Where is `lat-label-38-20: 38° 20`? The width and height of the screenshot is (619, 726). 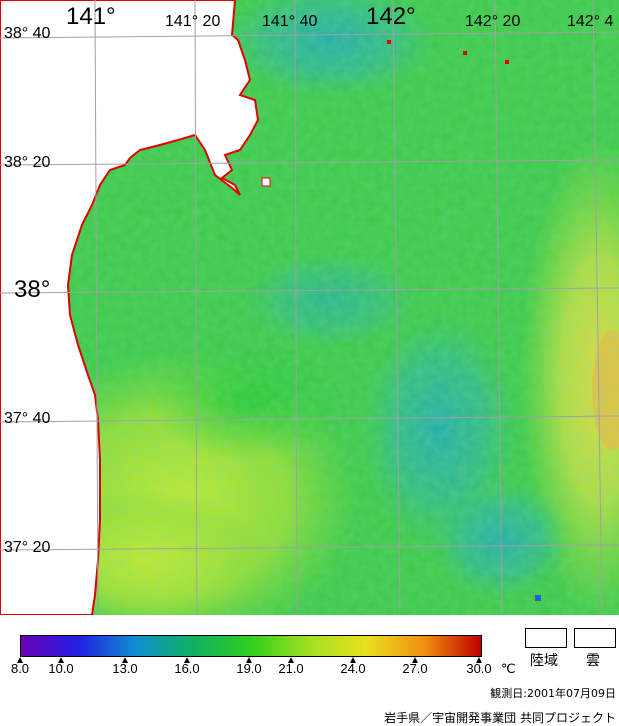
lat-label-38-20: 38° 20 is located at coordinates (27, 162).